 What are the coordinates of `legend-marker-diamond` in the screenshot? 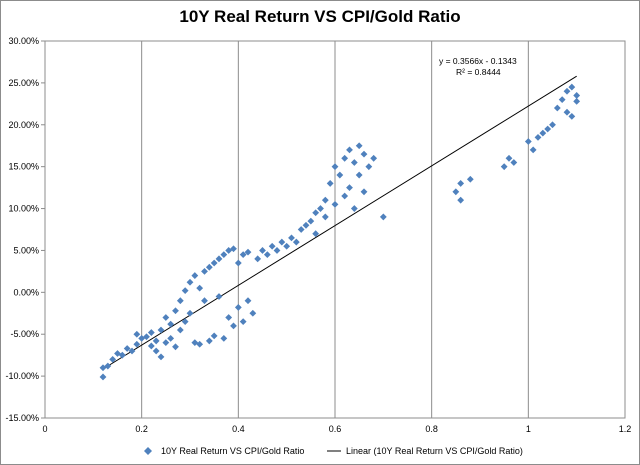 It's located at (148, 451).